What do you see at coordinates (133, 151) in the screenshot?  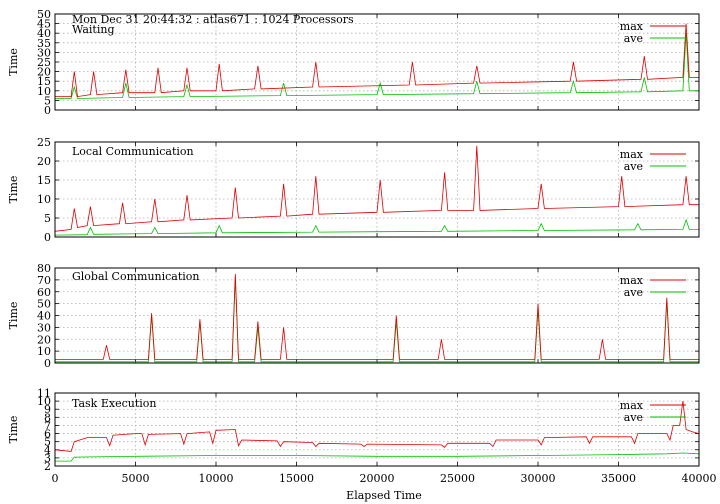 I see `panel-title: Local Communication` at bounding box center [133, 151].